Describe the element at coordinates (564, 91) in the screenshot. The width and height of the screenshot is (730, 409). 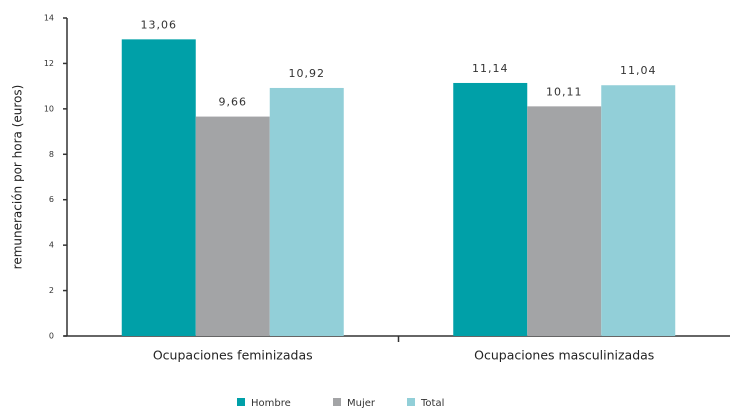
I see `value-label: 10,11` at that location.